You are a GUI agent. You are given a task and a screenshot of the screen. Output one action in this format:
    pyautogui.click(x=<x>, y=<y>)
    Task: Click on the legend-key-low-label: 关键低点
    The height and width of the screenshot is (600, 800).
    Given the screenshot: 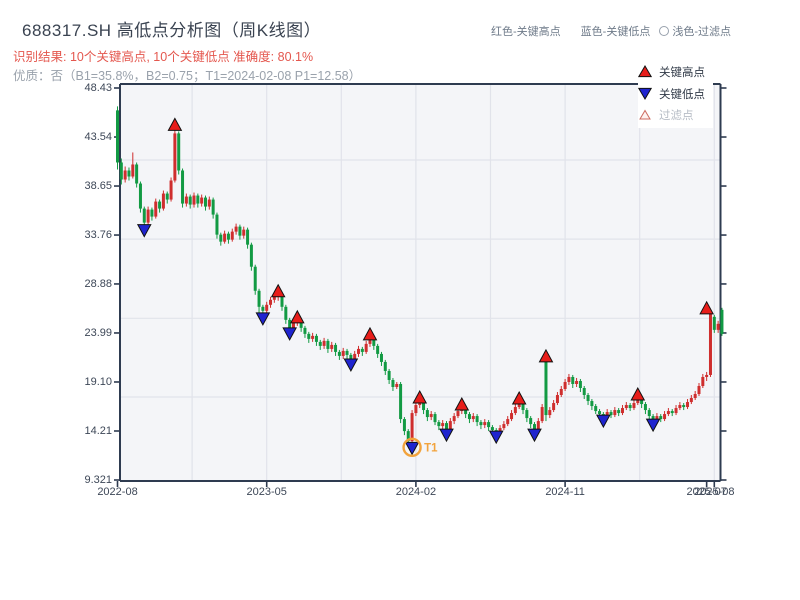 What is the action you would take?
    pyautogui.click(x=682, y=94)
    